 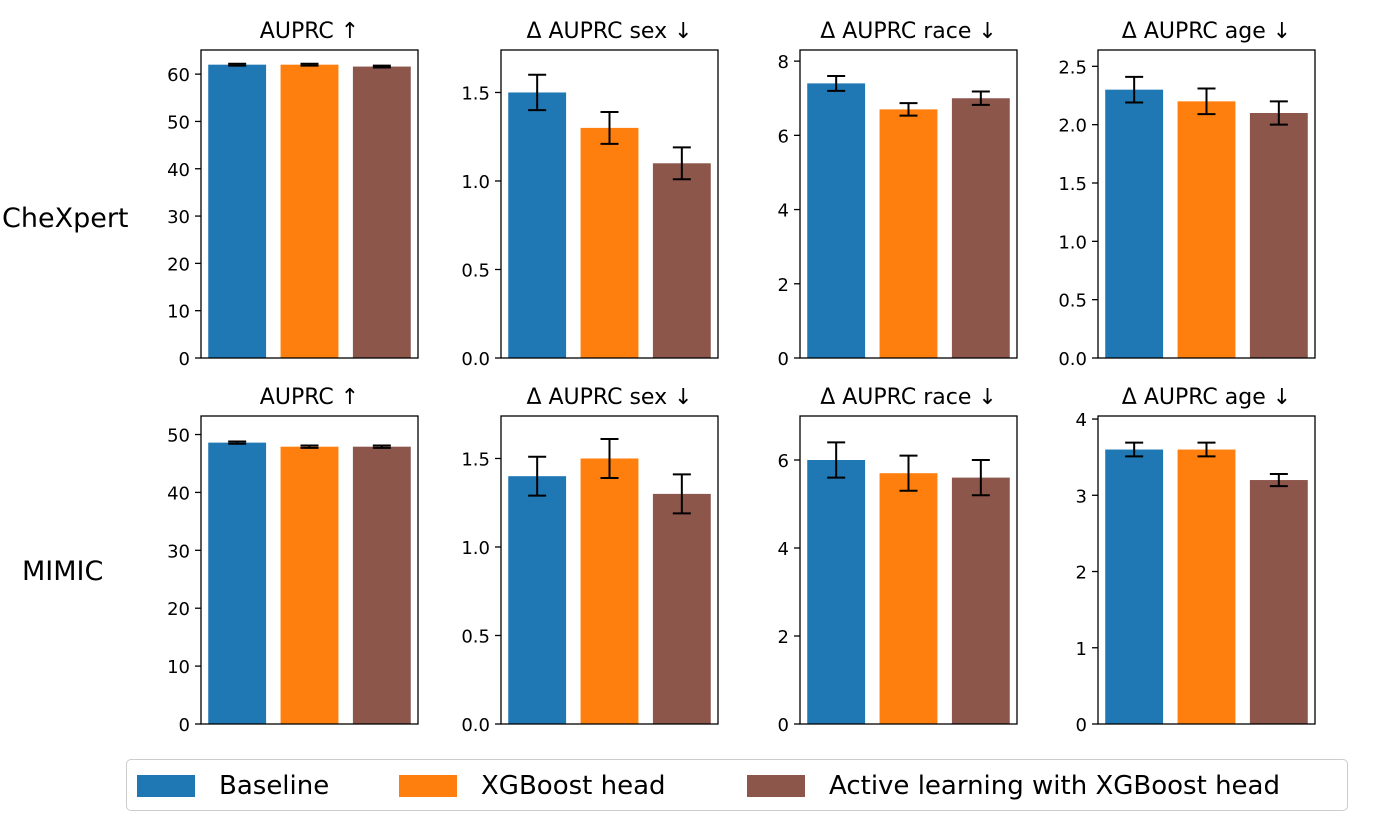 What do you see at coordinates (475, 359) in the screenshot?
I see `y-tick-label: 0.0` at bounding box center [475, 359].